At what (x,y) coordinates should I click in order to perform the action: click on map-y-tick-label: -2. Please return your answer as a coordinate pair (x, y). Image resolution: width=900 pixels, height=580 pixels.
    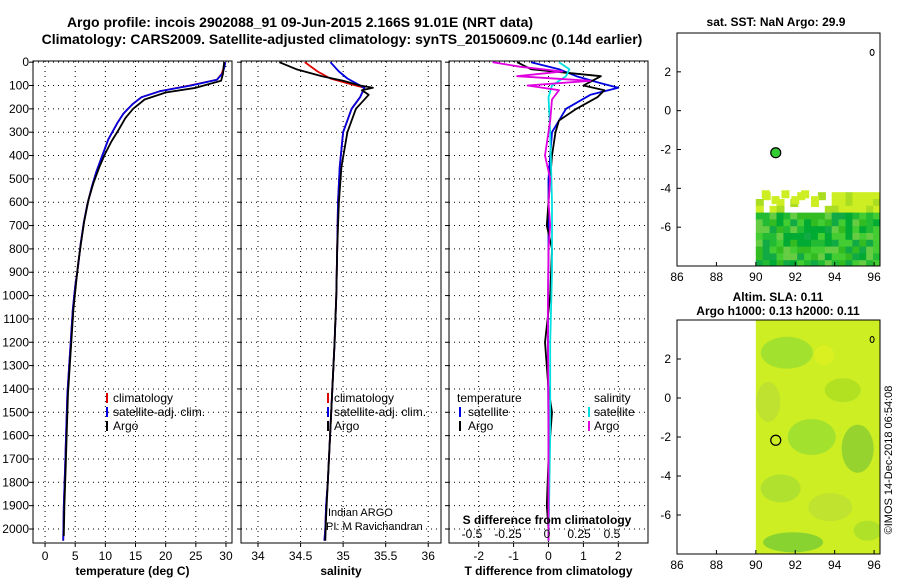
    Looking at the image, I should click on (665, 437).